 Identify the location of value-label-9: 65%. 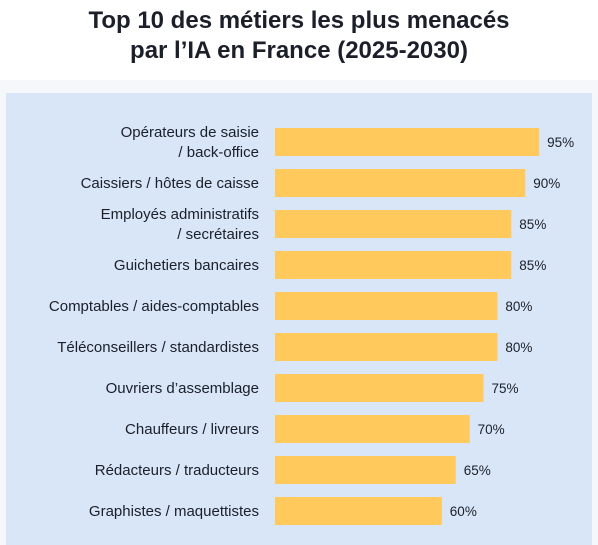
(477, 470).